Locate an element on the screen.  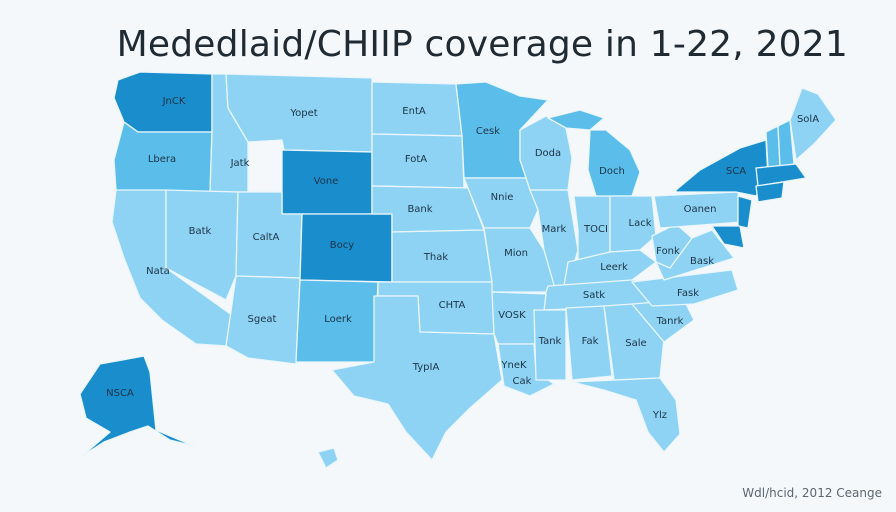
label-ak: NSCA is located at coordinates (120, 393).